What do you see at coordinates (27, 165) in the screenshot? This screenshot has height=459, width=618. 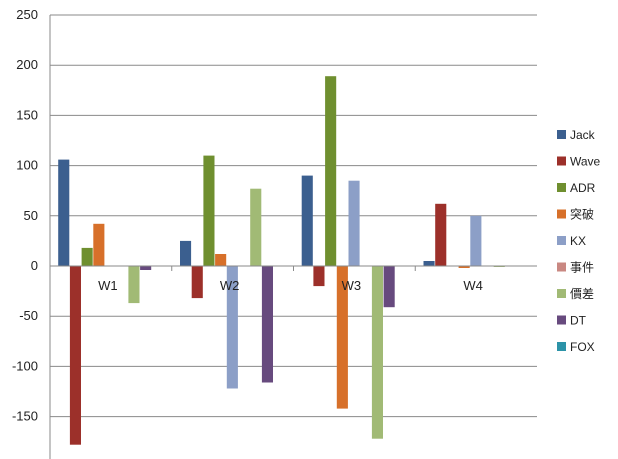 I see `y-tick-label: 100` at bounding box center [27, 165].